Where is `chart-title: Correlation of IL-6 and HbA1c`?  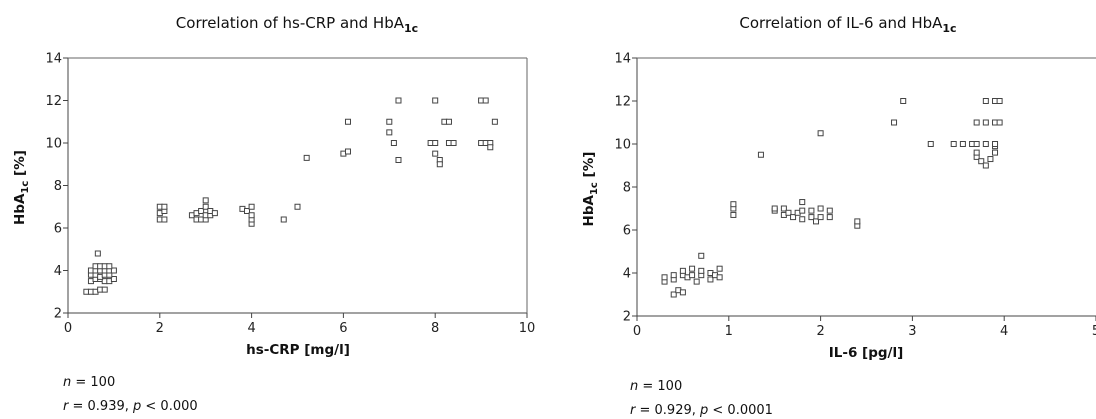
chart-title: Correlation of IL-6 and HbA1c is located at coordinates (847, 24).